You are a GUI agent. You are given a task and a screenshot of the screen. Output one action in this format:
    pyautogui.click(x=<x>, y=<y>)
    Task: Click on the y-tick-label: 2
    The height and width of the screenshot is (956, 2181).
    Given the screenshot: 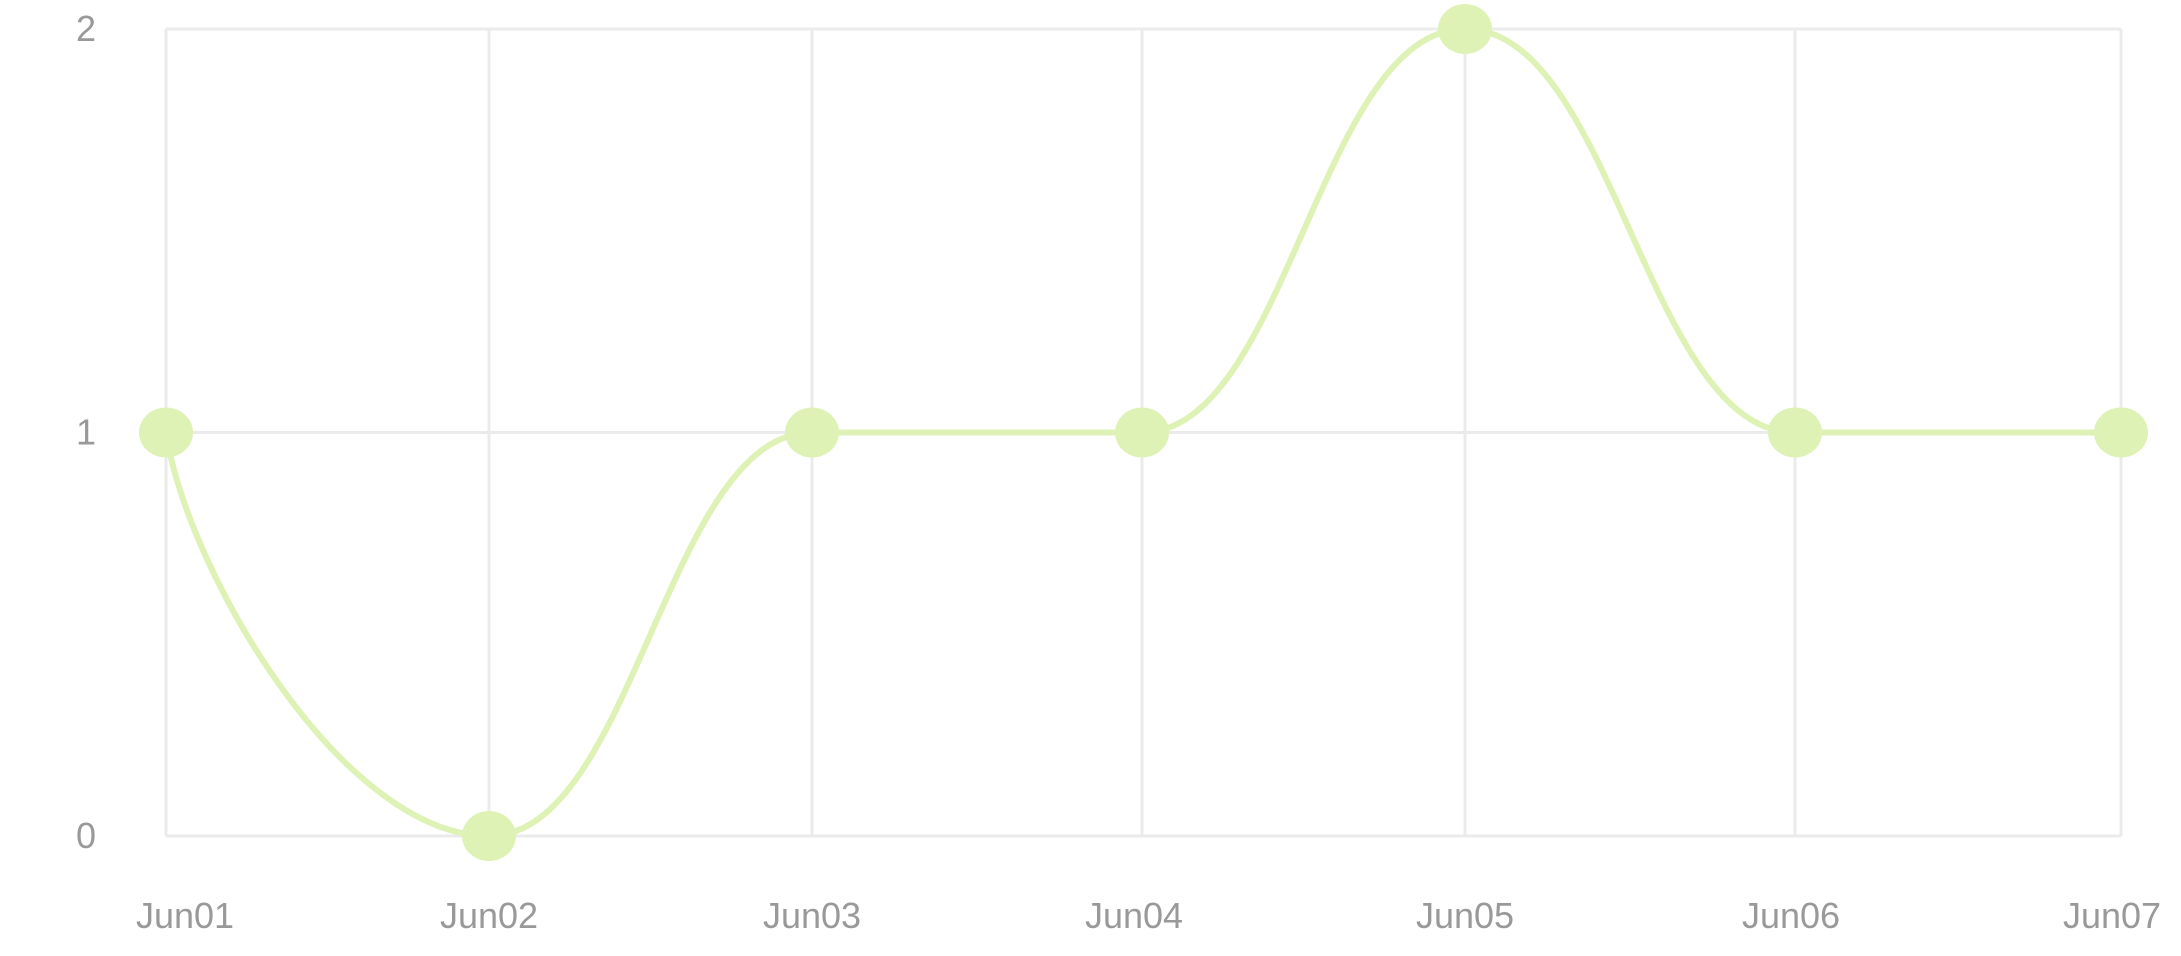 What is the action you would take?
    pyautogui.click(x=86, y=28)
    